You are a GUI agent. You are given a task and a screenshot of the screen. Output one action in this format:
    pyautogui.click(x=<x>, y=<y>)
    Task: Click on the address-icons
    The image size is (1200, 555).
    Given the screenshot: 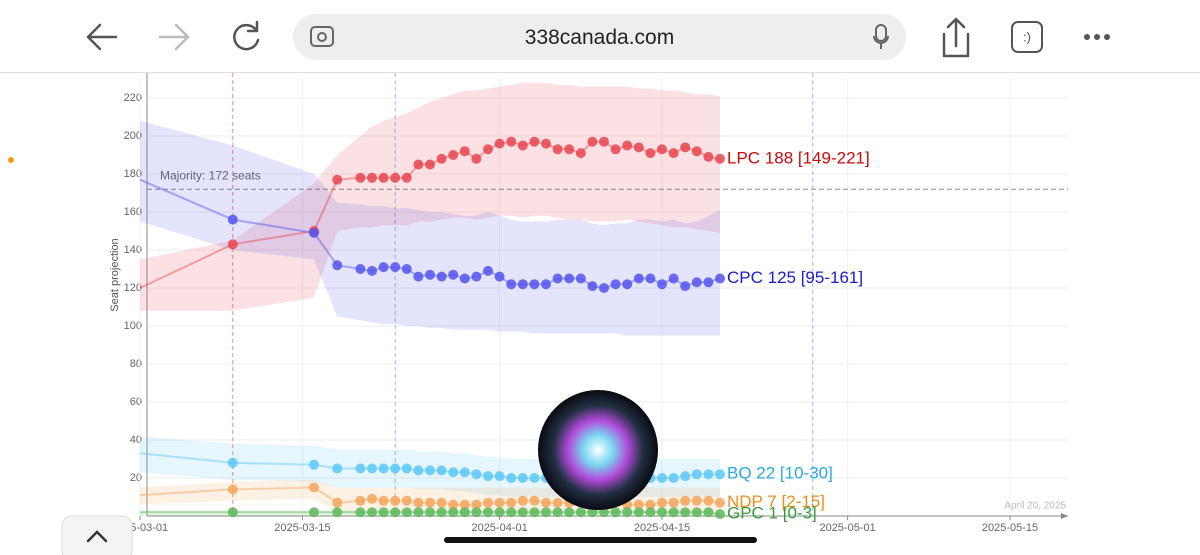 What is the action you would take?
    pyautogui.click(x=599, y=36)
    